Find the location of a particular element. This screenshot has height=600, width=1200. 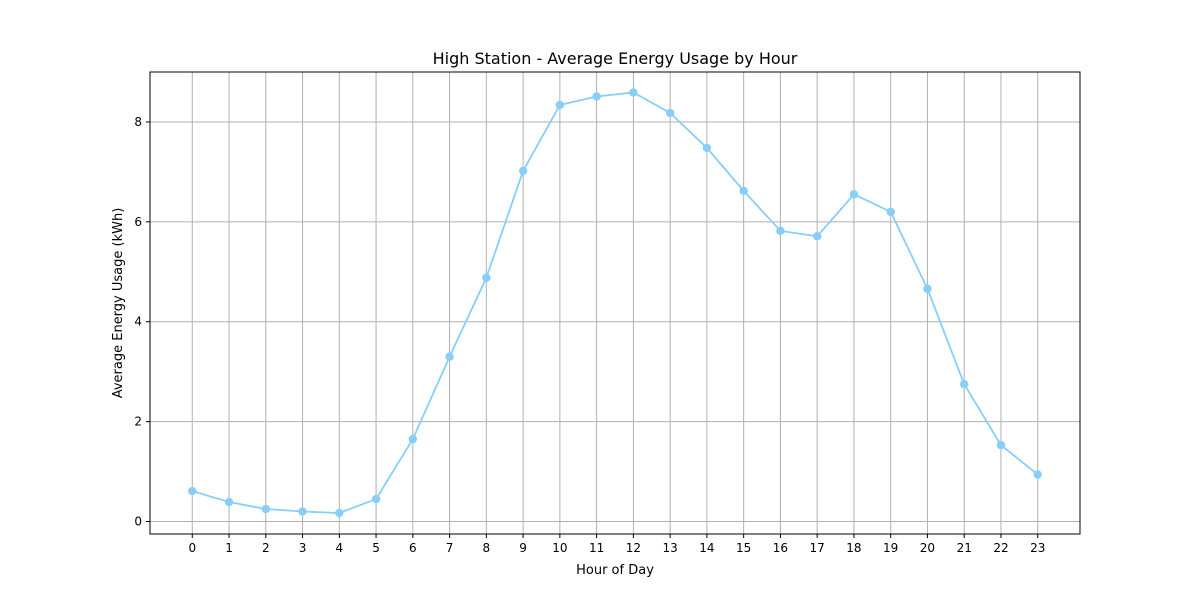

x-tick-label: 17 is located at coordinates (817, 548).